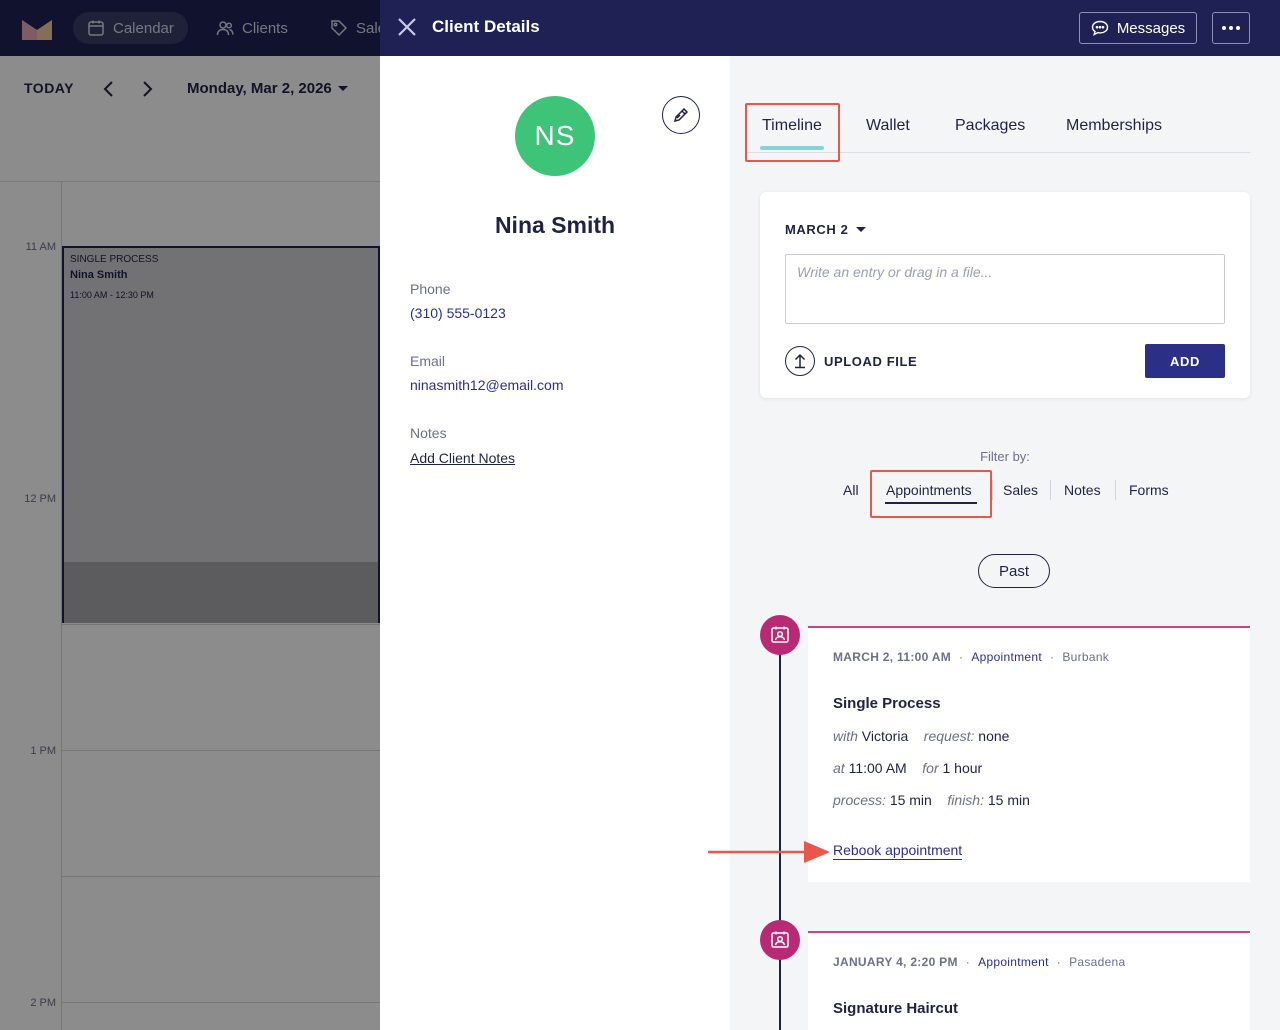 The image size is (1280, 1030). I want to click on close-icon, so click(407, 27).